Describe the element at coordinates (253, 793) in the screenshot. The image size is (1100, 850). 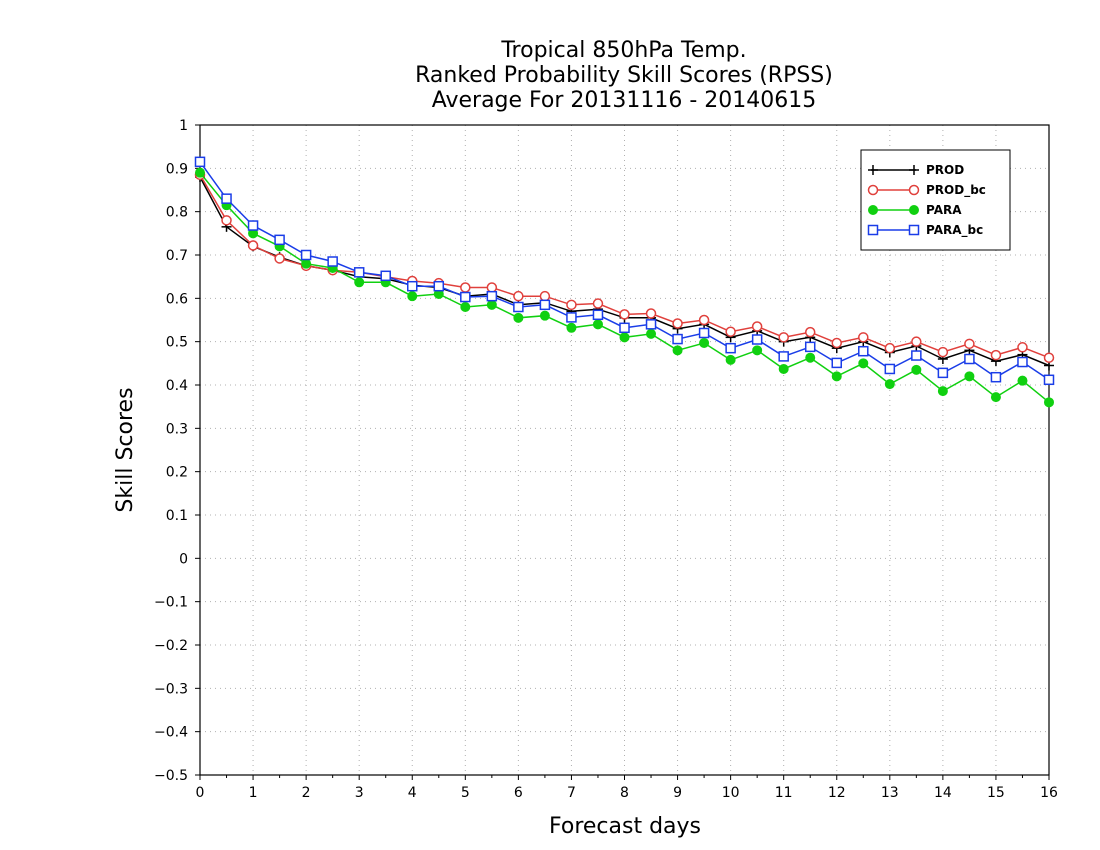
I see `x-tick-label: 1` at that location.